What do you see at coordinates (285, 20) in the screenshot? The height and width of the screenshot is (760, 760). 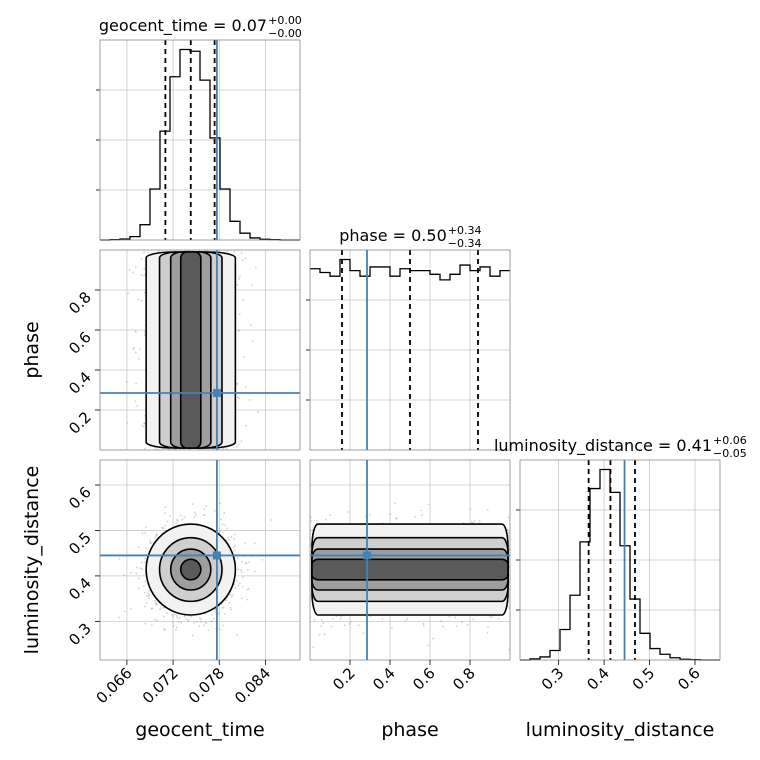 I see `title-sup: +0.00` at bounding box center [285, 20].